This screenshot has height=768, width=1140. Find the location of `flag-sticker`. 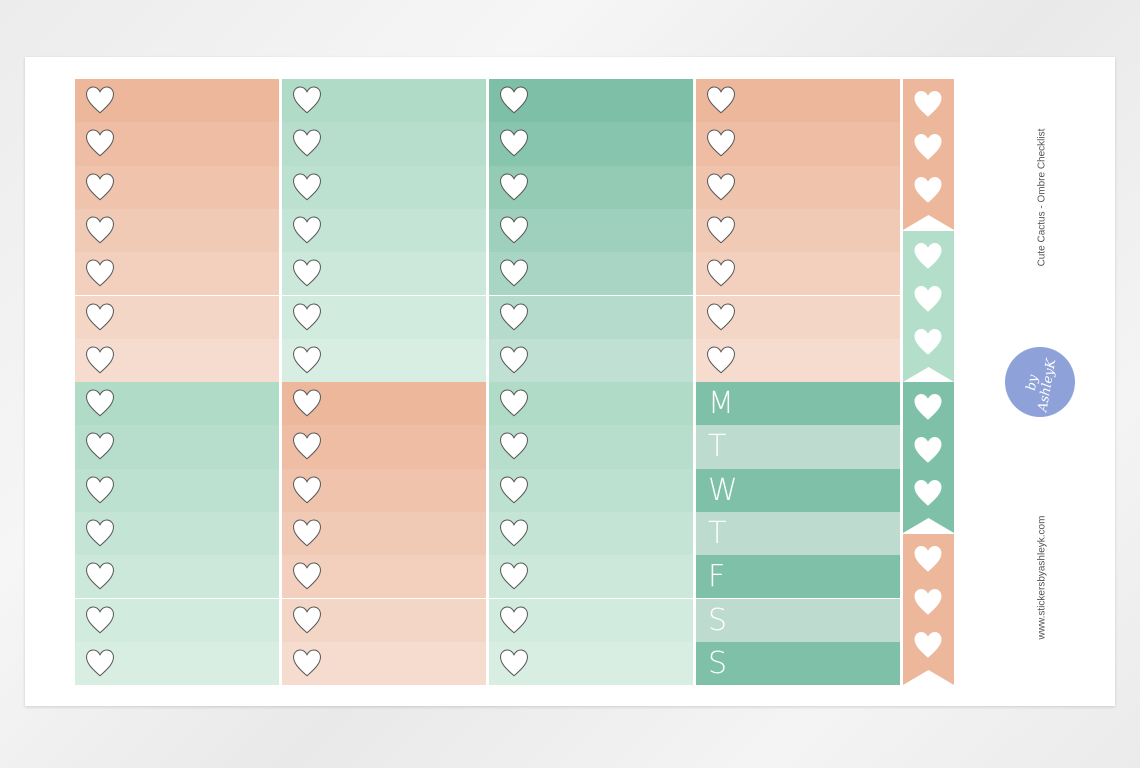

flag-sticker is located at coordinates (928, 154).